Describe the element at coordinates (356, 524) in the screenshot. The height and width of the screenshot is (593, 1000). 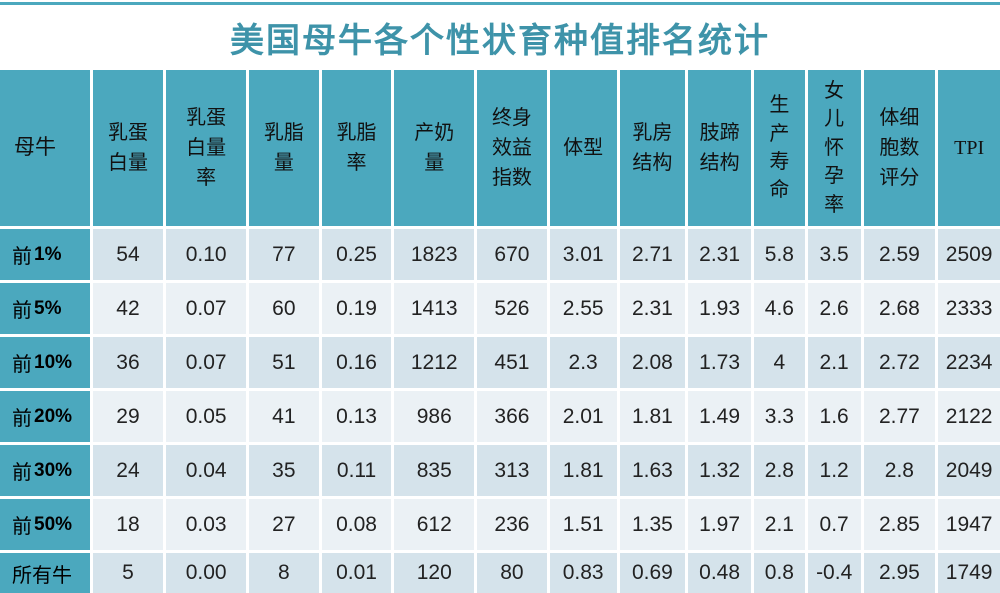
I see `table-cell: 0.08` at that location.